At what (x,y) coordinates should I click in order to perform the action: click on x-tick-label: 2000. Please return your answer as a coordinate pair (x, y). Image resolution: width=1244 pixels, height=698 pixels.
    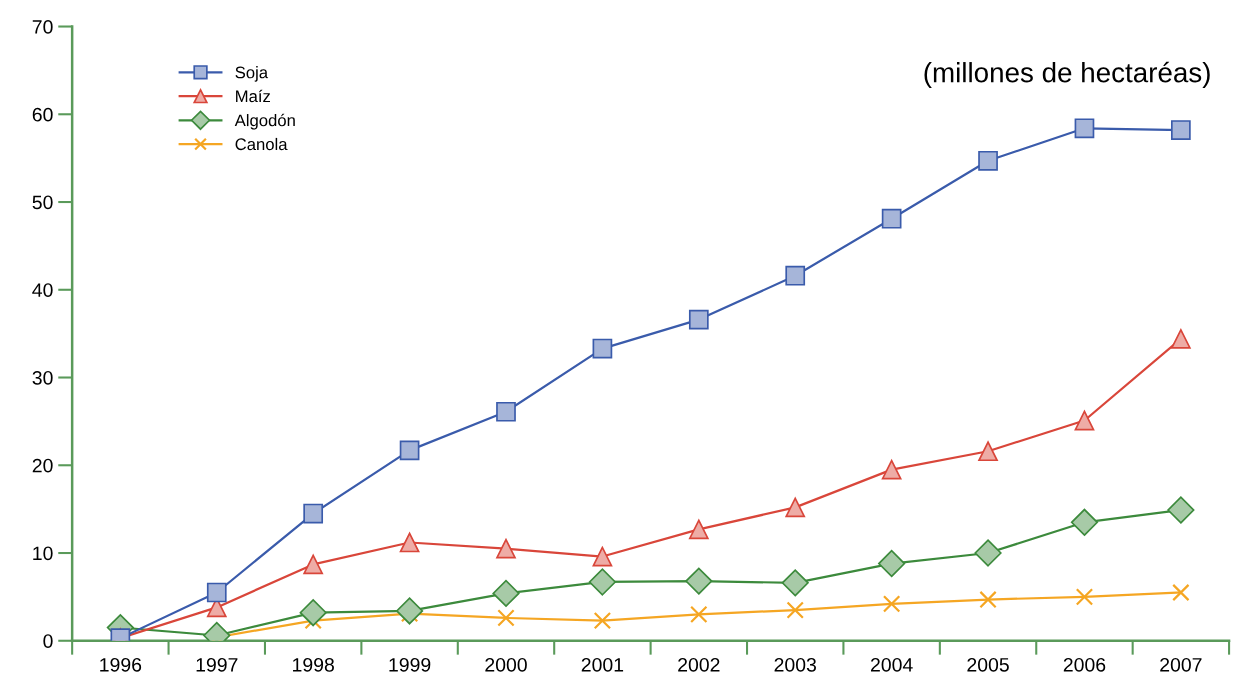
    Looking at the image, I should click on (506, 664).